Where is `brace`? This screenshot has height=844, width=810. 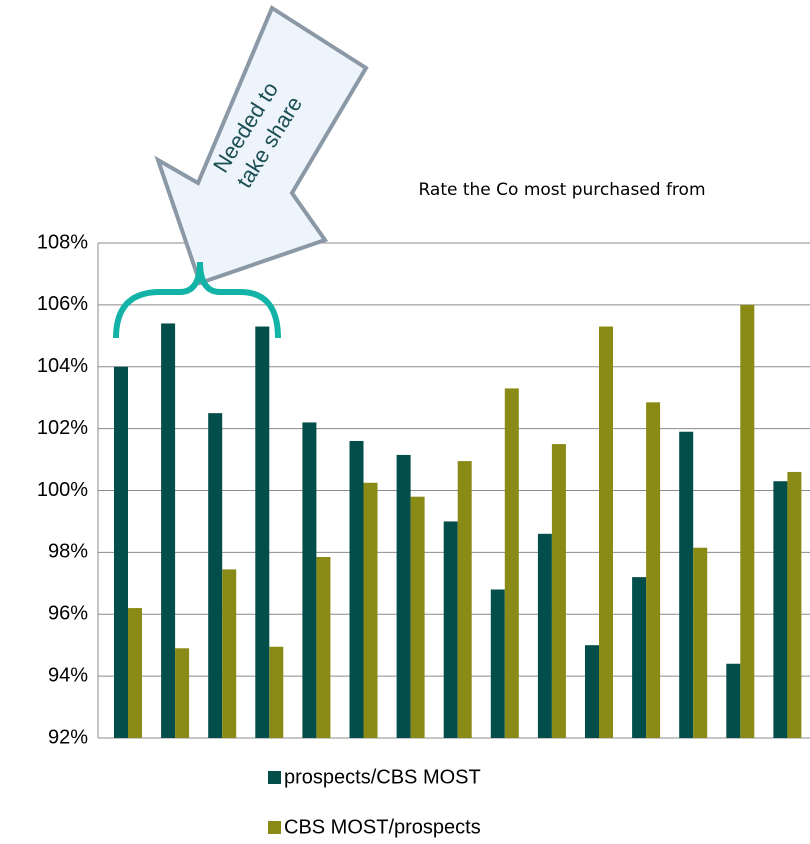 brace is located at coordinates (197, 300).